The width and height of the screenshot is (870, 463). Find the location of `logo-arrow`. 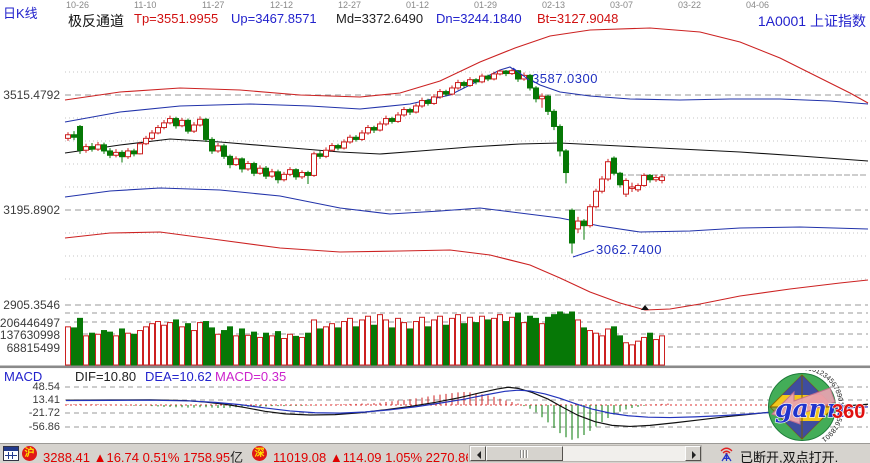

logo-arrow is located at coordinates (803, 406).